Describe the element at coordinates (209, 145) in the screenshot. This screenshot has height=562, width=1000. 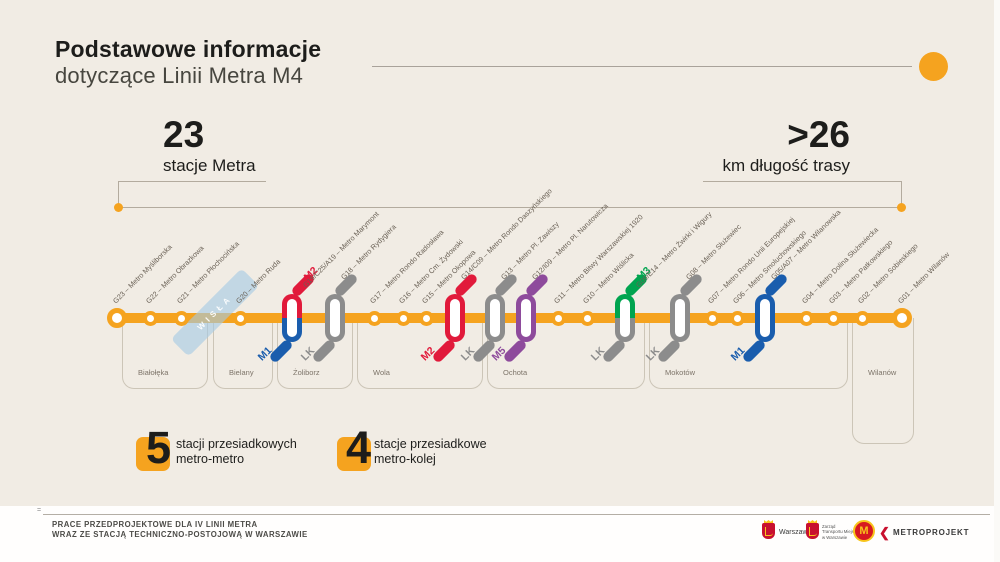
I see `stat-stations: 23 stacje Metra` at that location.